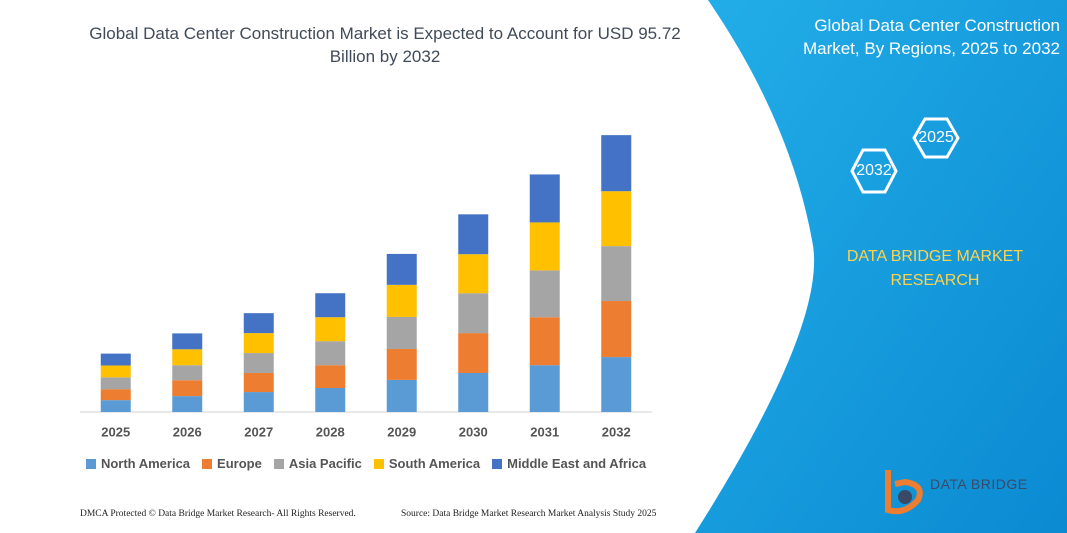 The height and width of the screenshot is (533, 1067). I want to click on x-tick-label: 2030, so click(473, 431).